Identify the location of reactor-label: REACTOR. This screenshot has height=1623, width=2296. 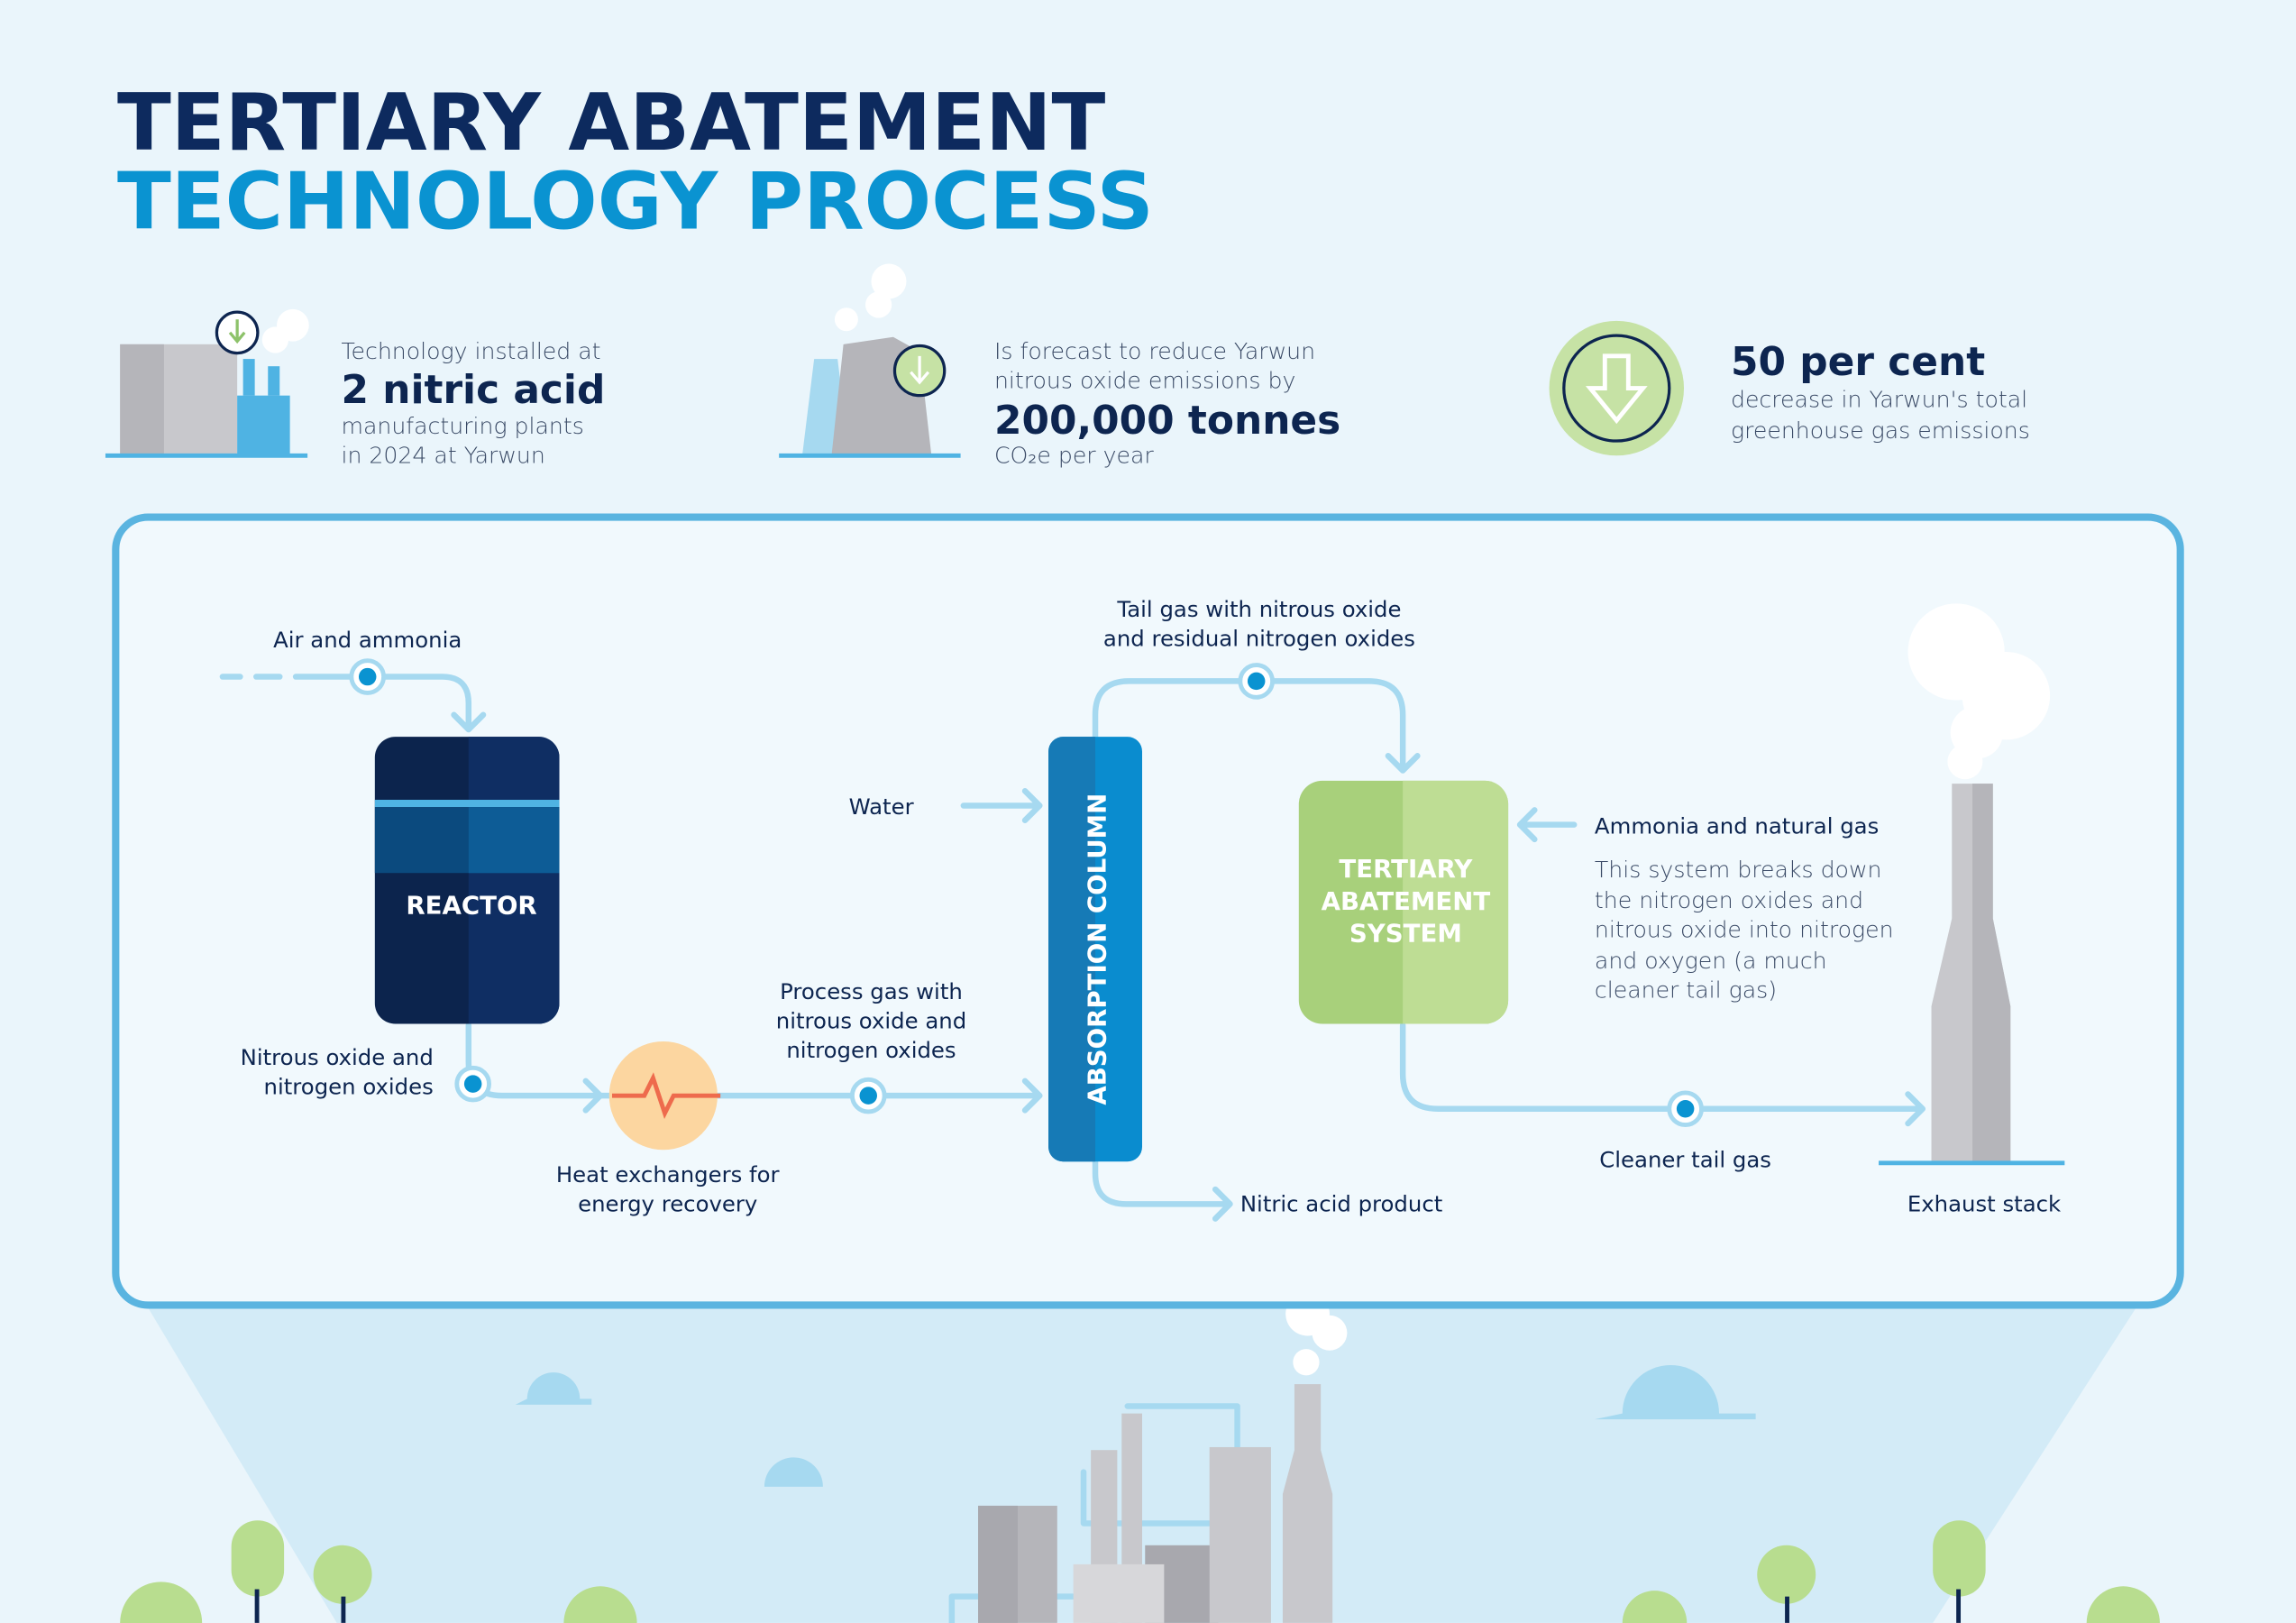
(471, 906).